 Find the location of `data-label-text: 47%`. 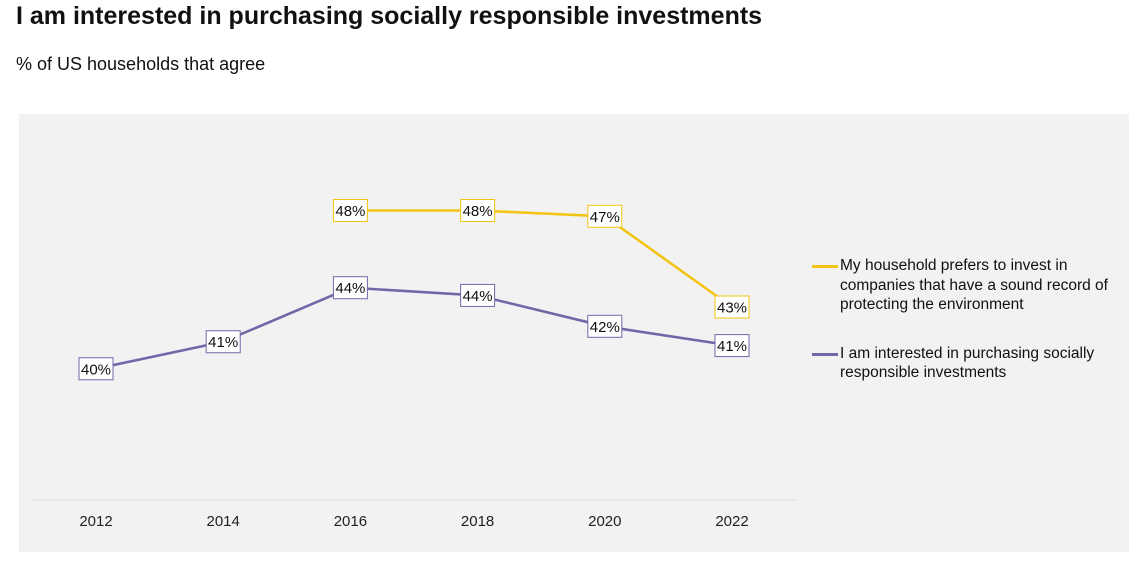

data-label-text: 47% is located at coordinates (605, 217).